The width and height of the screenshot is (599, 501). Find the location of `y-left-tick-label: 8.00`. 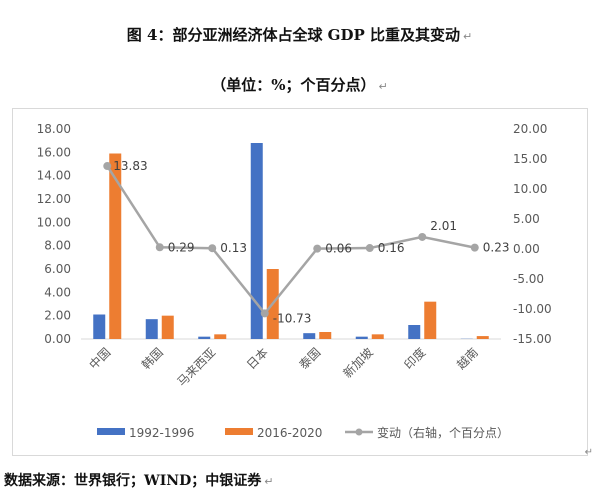

y-left-tick-label: 8.00 is located at coordinates (57, 246).